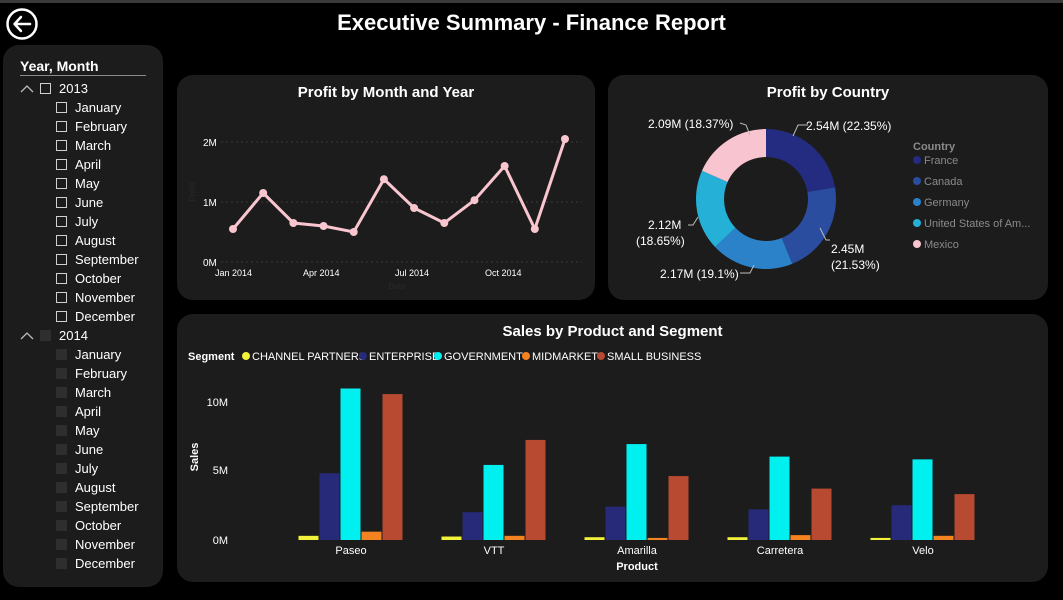  I want to click on bar-amarilla-channel-partners, so click(594, 538).